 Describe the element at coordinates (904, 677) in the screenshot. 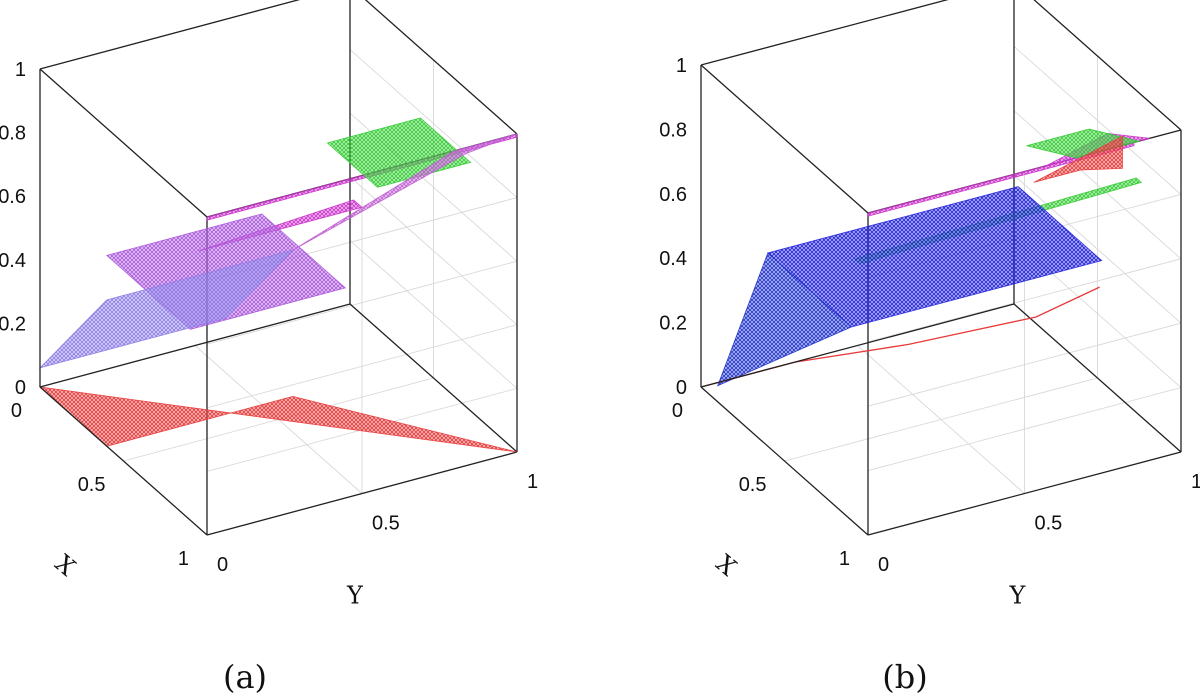

I see `panel-caption: (b)` at that location.